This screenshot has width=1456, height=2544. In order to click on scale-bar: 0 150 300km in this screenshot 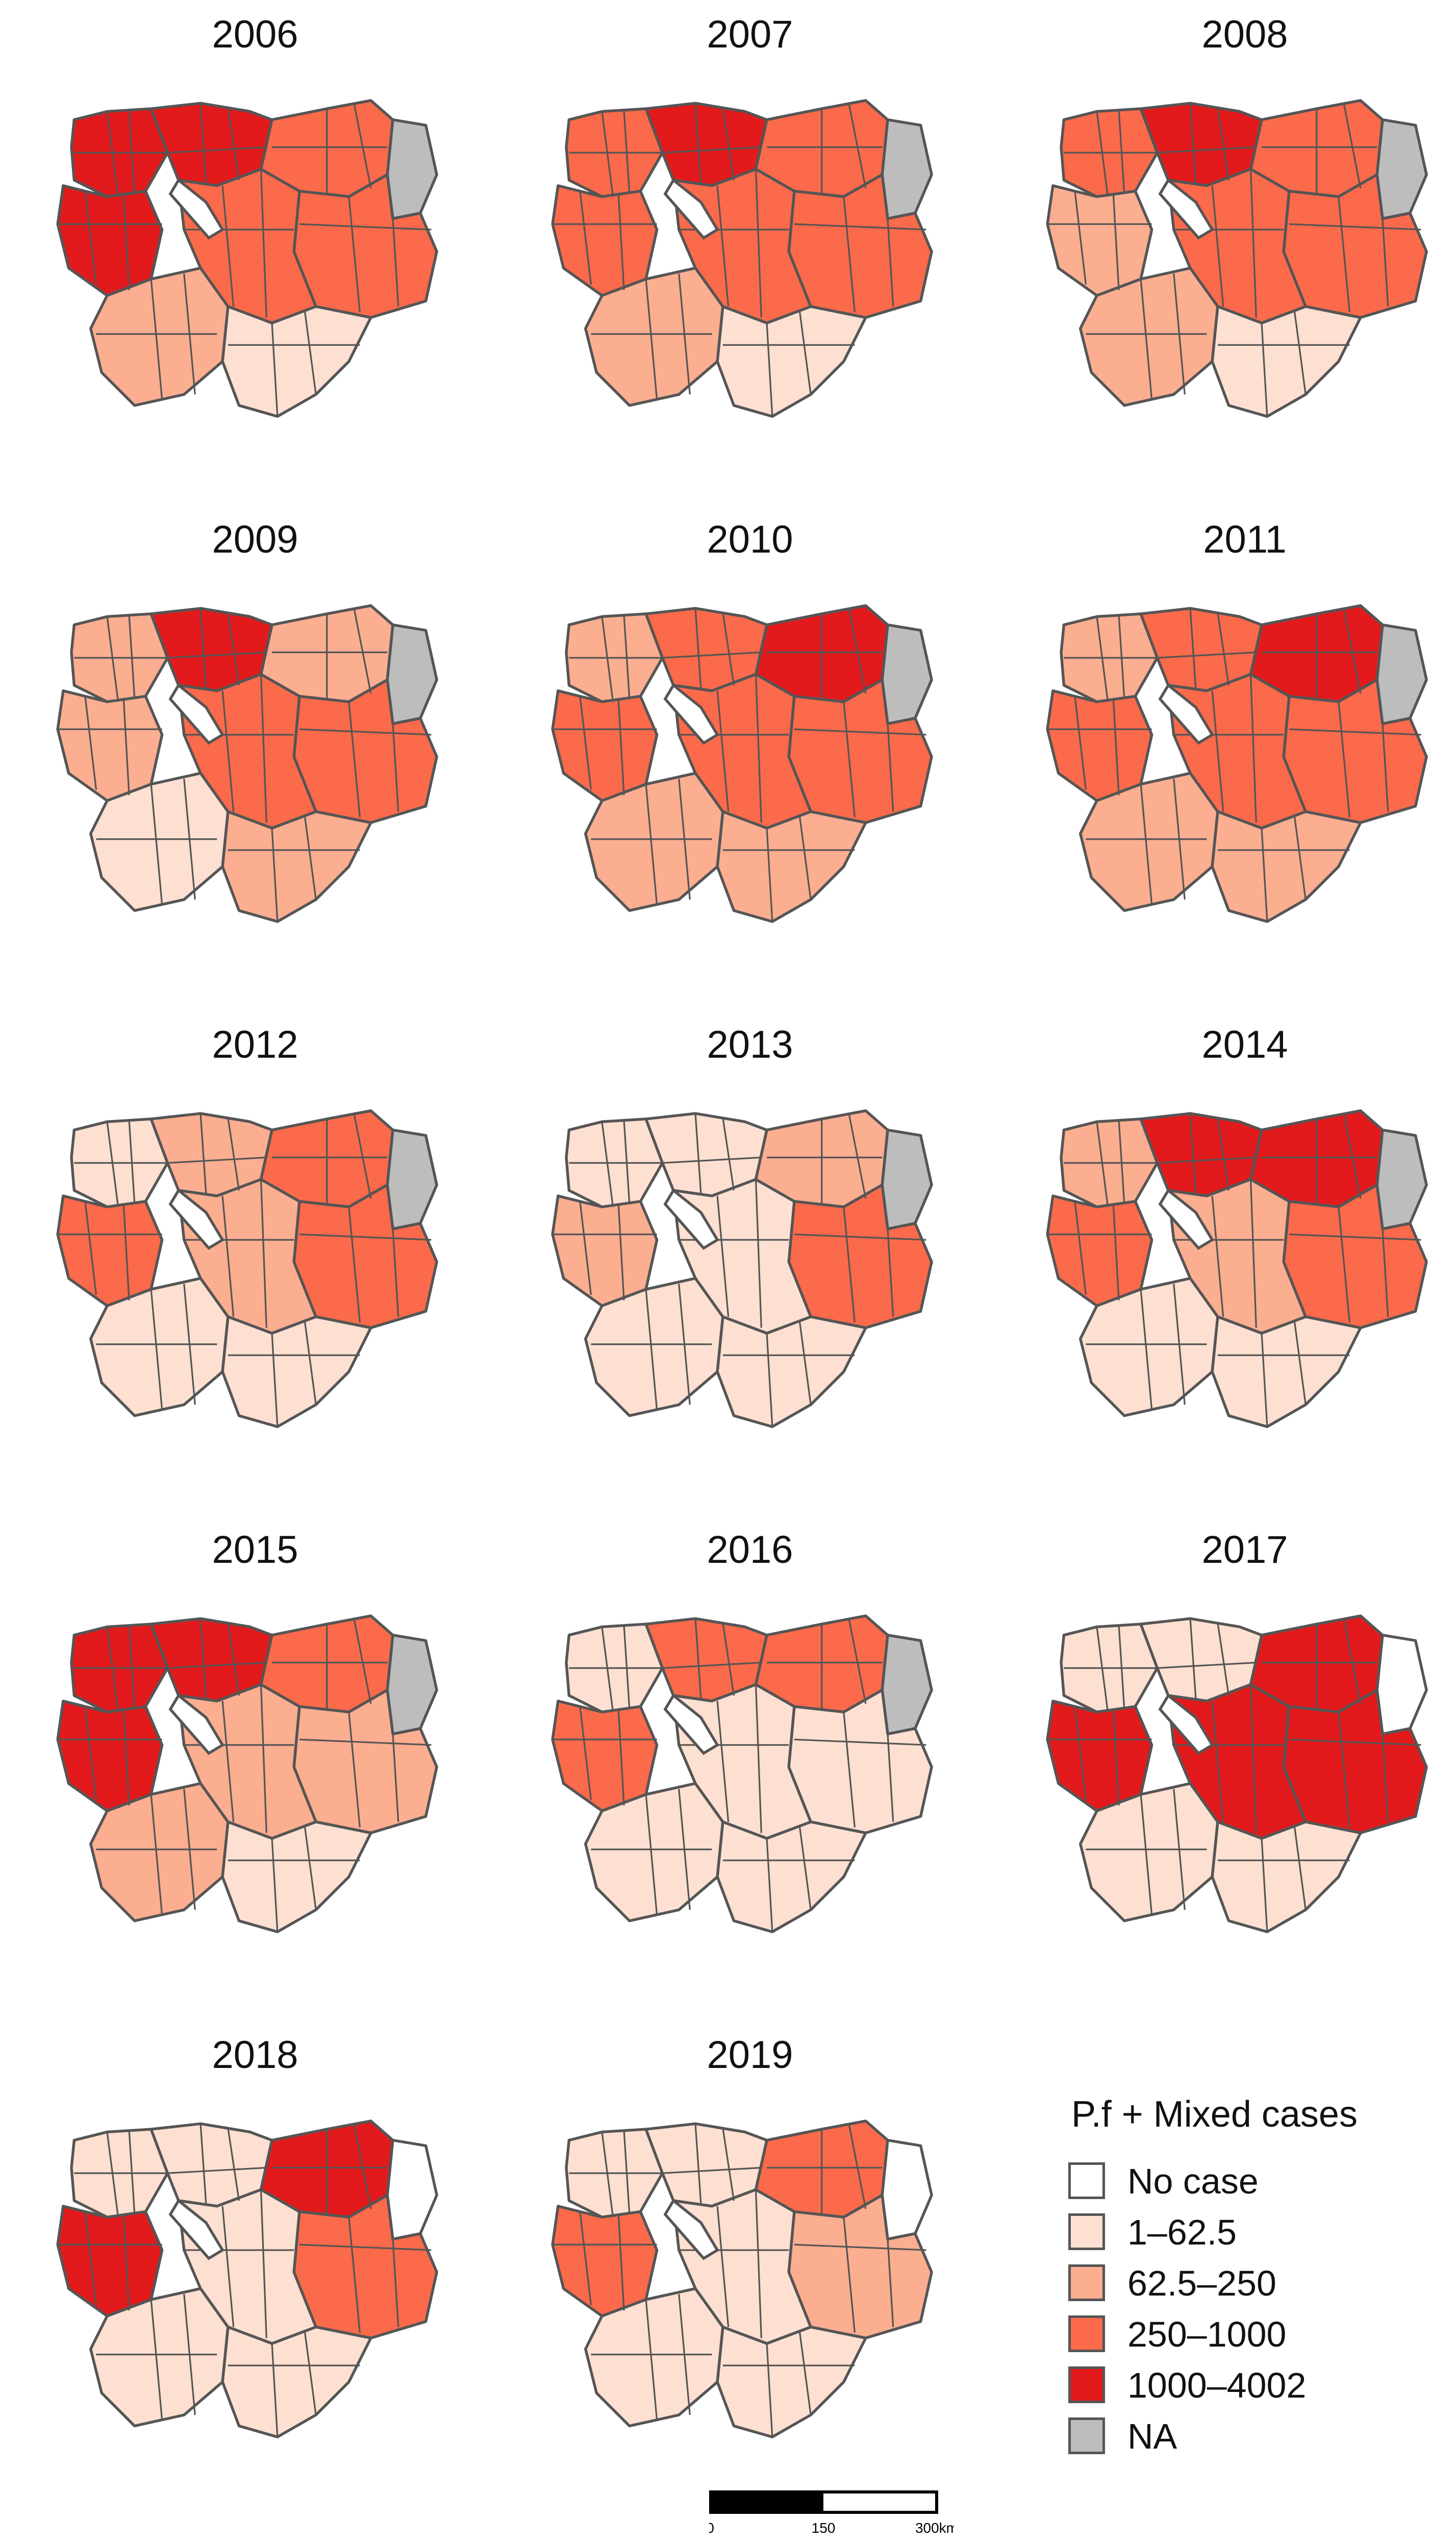, I will do `click(831, 2513)`.